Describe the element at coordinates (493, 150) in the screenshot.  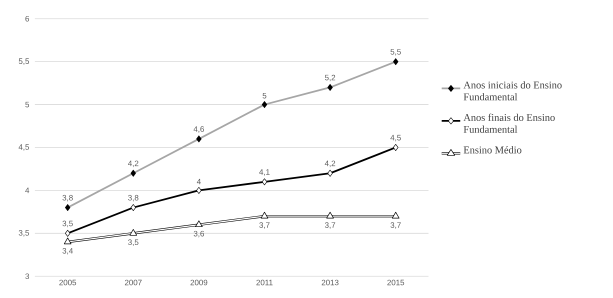
I see `legend-label: Ensino Médio` at that location.